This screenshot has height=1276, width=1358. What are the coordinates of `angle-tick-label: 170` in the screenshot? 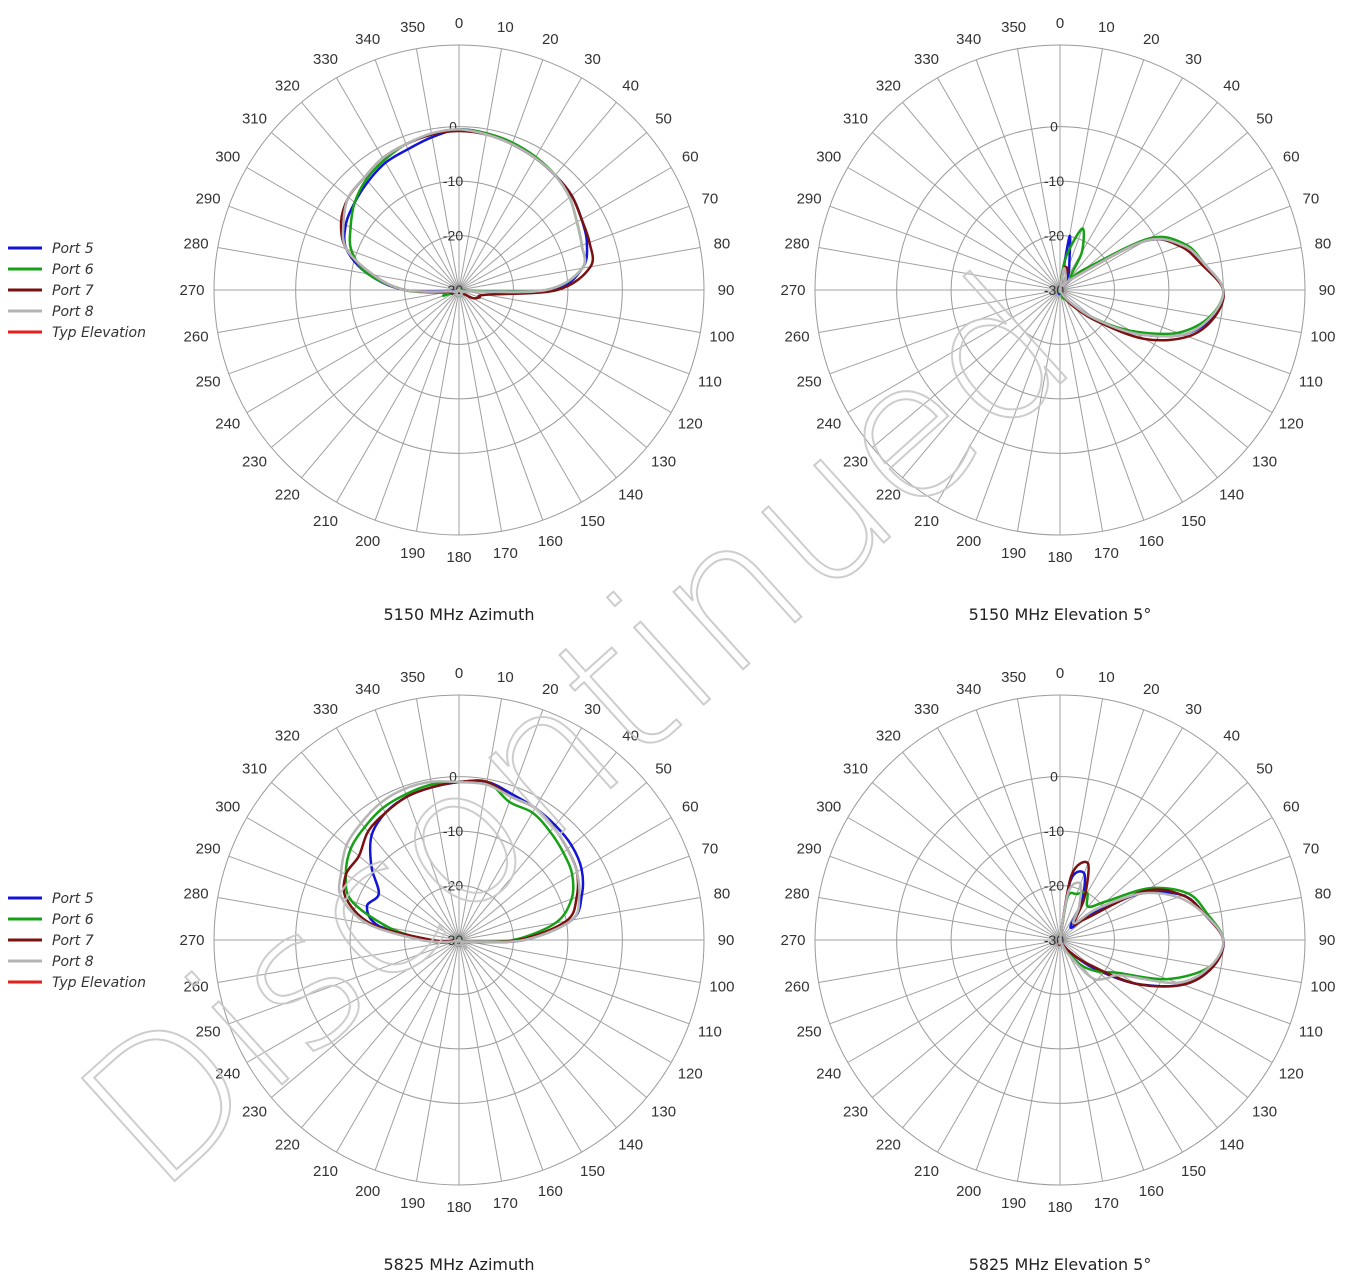 It's located at (505, 1203).